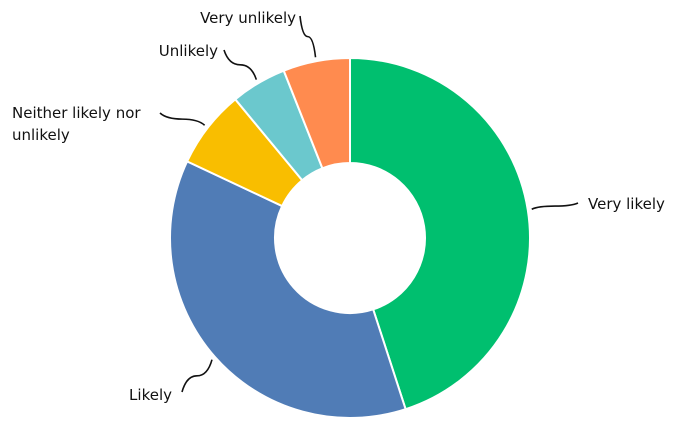 The width and height of the screenshot is (678, 422). I want to click on label-likely: Likely, so click(150, 395).